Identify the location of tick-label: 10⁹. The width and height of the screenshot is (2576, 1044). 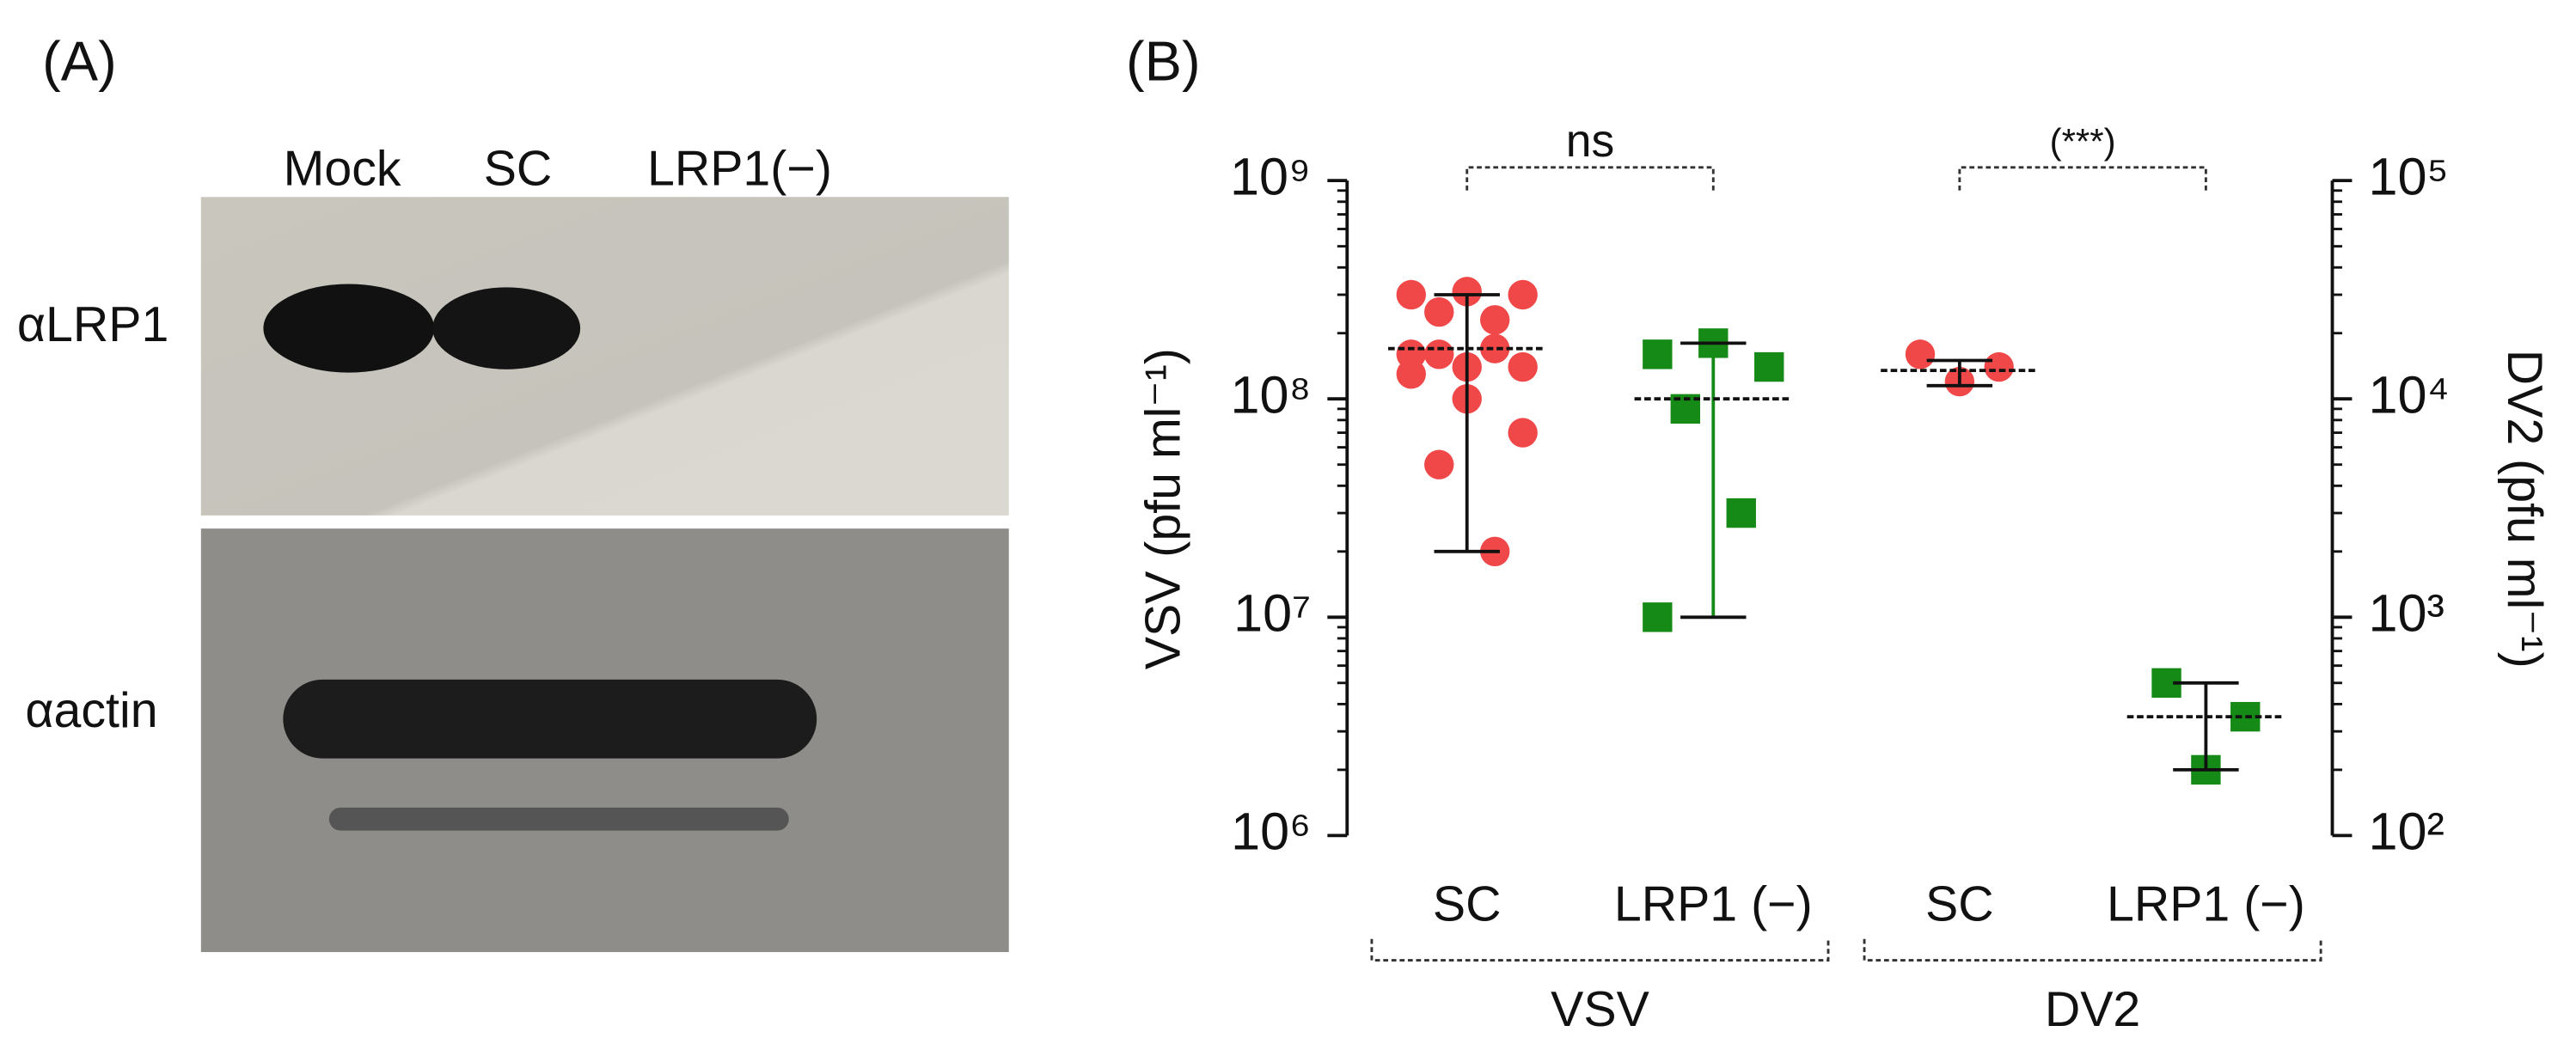
(1270, 176).